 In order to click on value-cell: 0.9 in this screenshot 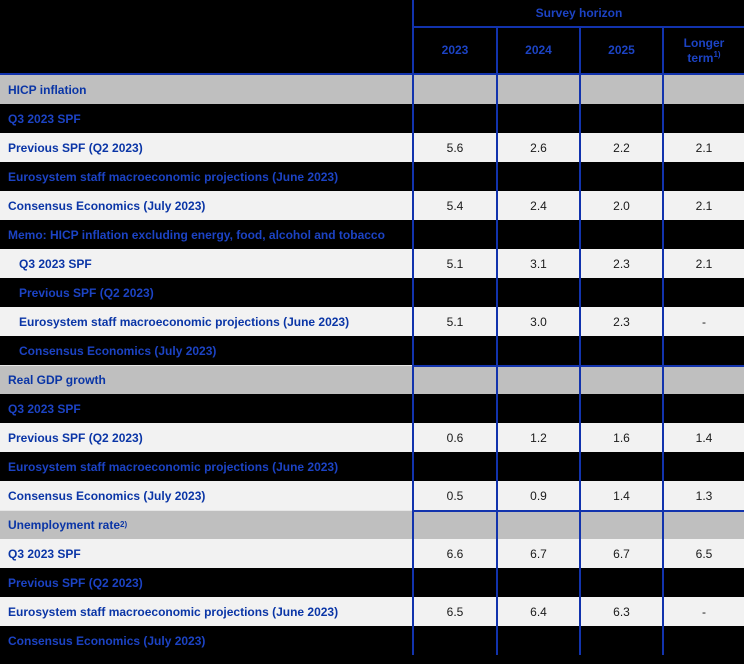, I will do `click(537, 495)`.